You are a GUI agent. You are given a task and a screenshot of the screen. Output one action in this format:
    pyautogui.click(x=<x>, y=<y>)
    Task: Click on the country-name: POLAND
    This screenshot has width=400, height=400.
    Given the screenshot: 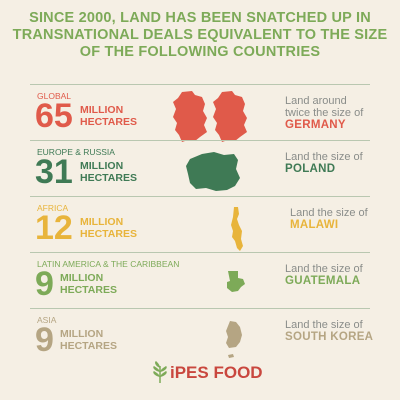 What is the action you would take?
    pyautogui.click(x=310, y=169)
    